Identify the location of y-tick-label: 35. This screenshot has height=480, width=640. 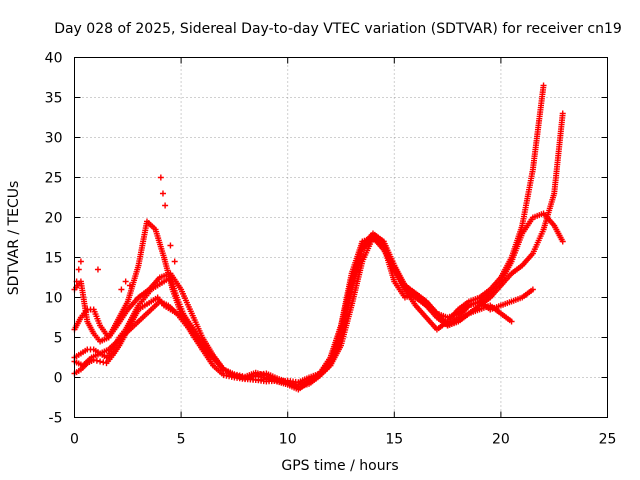
(54, 99).